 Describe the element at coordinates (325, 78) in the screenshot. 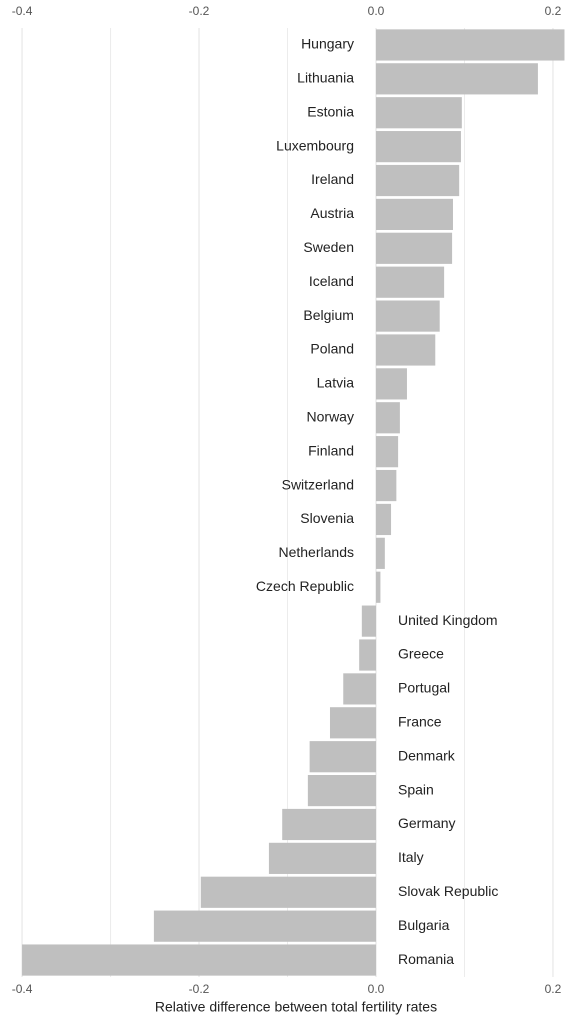

I see `category-label: Lithuania` at that location.